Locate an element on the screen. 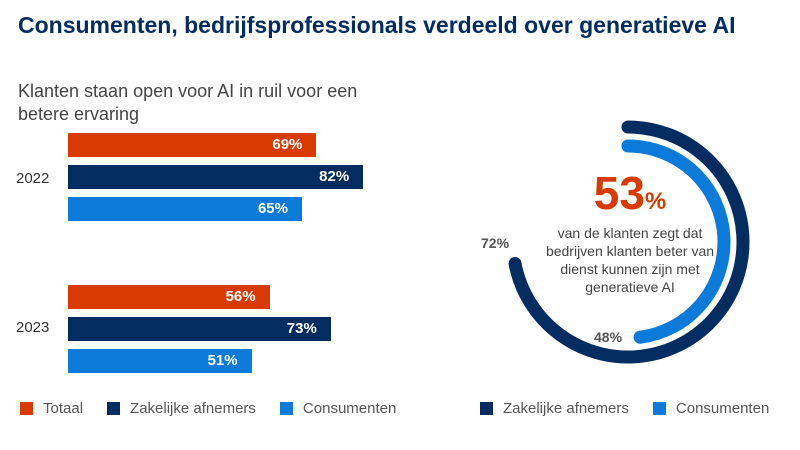  bar-legend: Totaal Zakelijke afnemers Consumenten is located at coordinates (220, 408).